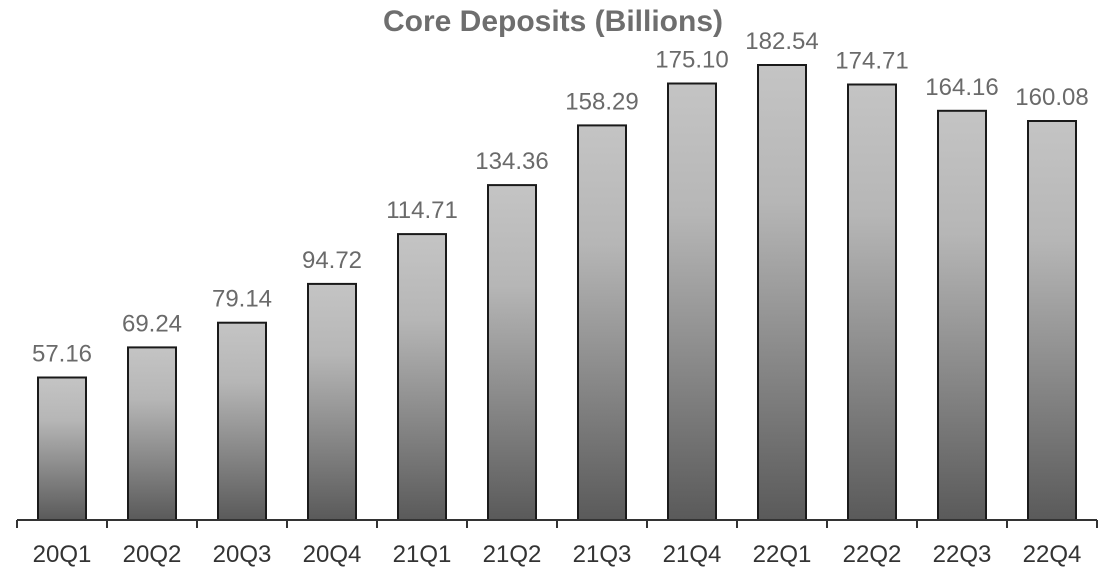 This screenshot has height=584, width=1106. I want to click on x-tick-label-20Q4: 20Q4, so click(332, 554).